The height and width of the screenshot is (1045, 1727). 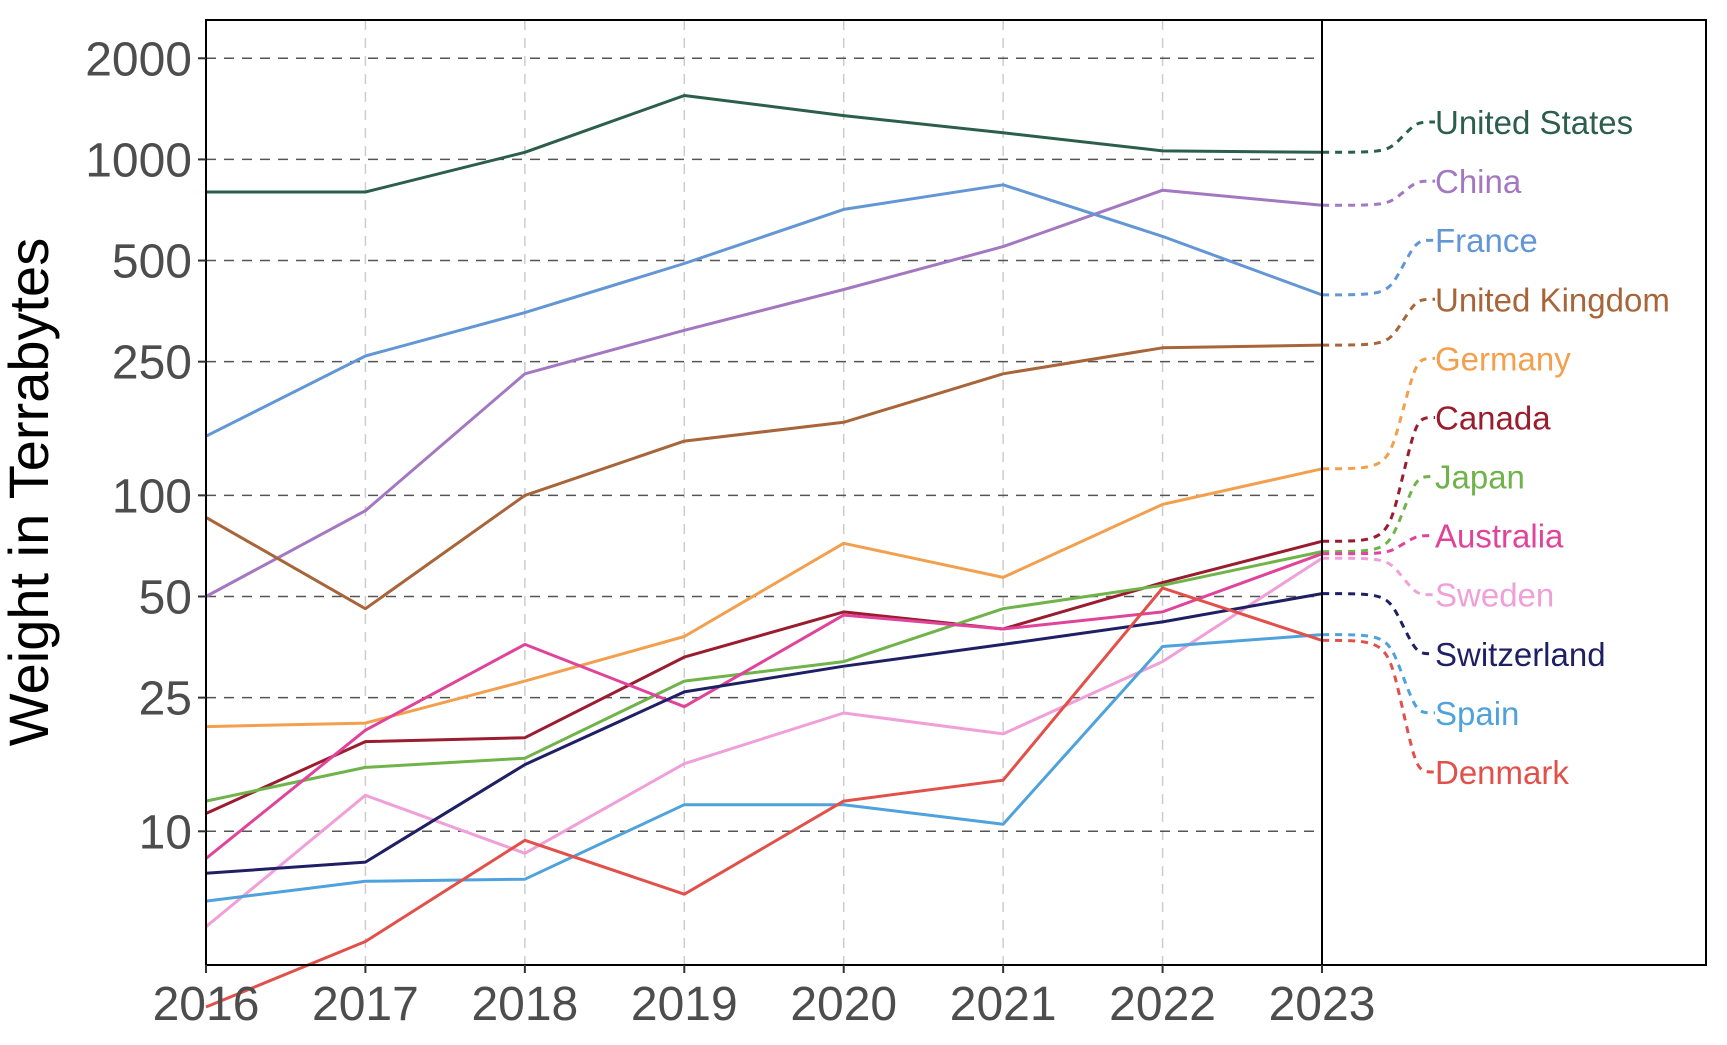 I want to click on connector-sweden, so click(x=1378, y=576).